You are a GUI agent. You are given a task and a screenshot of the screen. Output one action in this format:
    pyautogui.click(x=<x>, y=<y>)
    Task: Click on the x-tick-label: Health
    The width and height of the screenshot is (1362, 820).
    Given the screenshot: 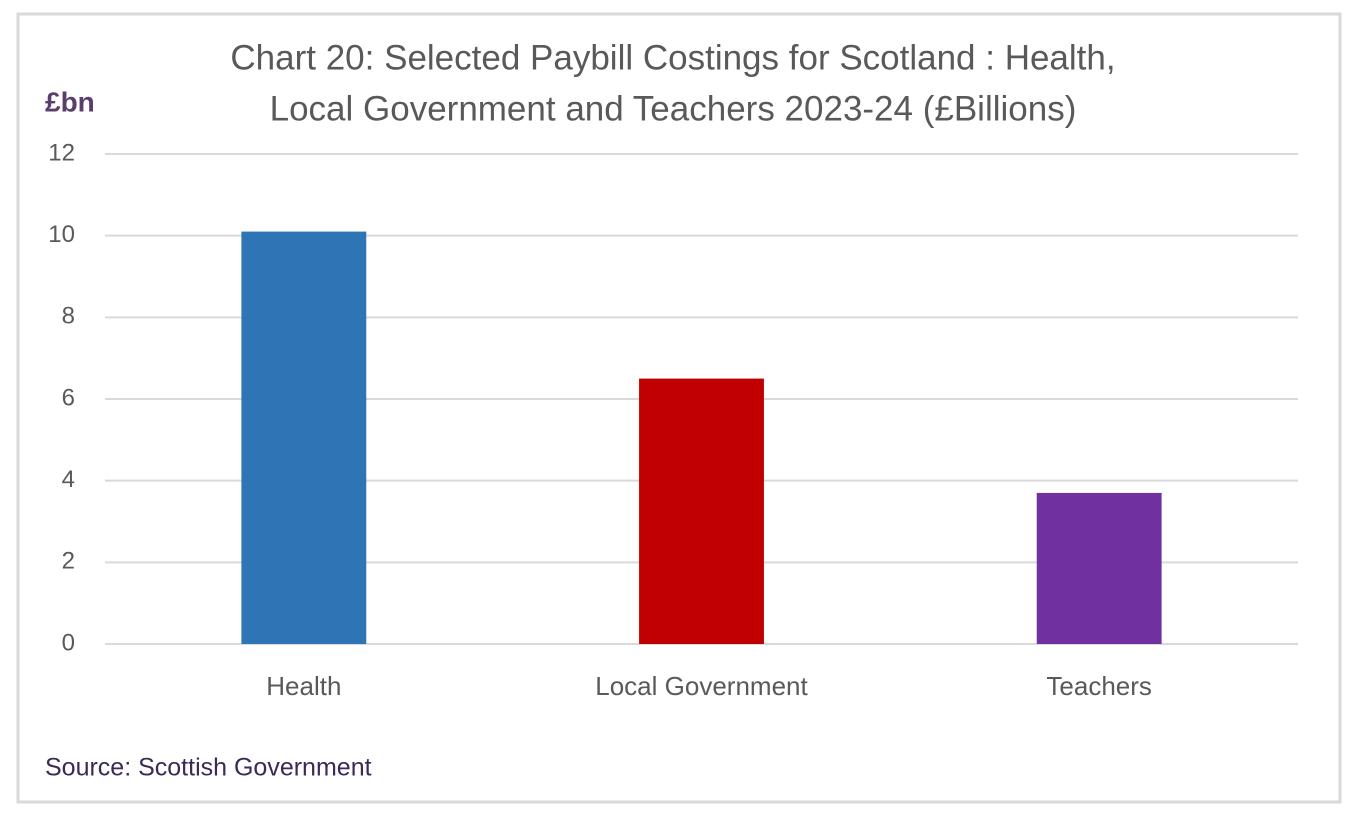 What is the action you would take?
    pyautogui.click(x=303, y=686)
    